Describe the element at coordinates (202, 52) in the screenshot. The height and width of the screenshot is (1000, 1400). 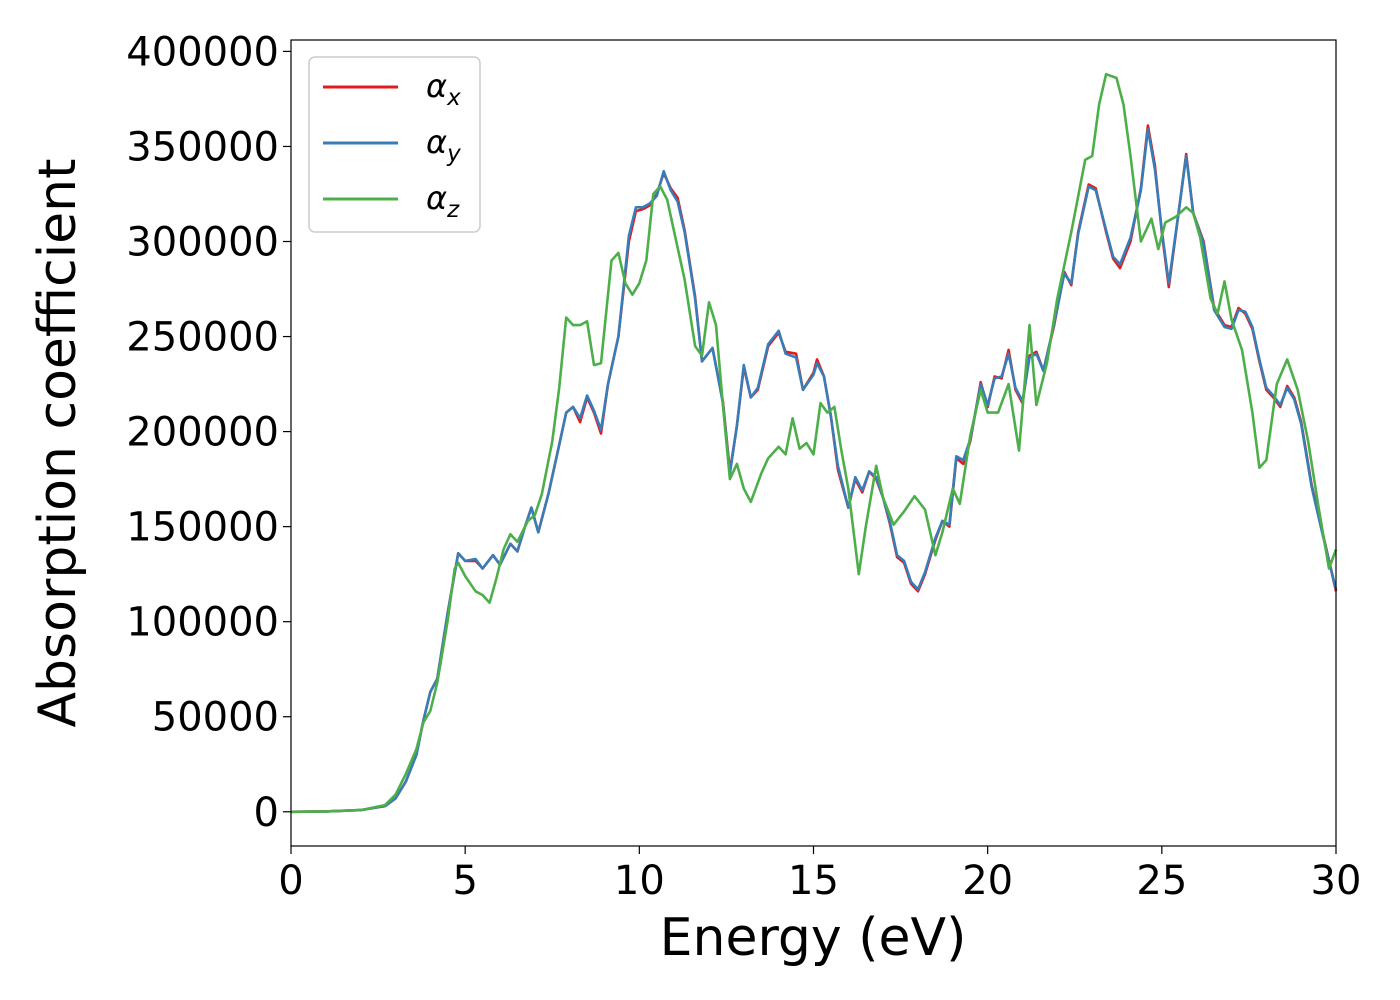
I see `y-tick-label: 400000` at that location.